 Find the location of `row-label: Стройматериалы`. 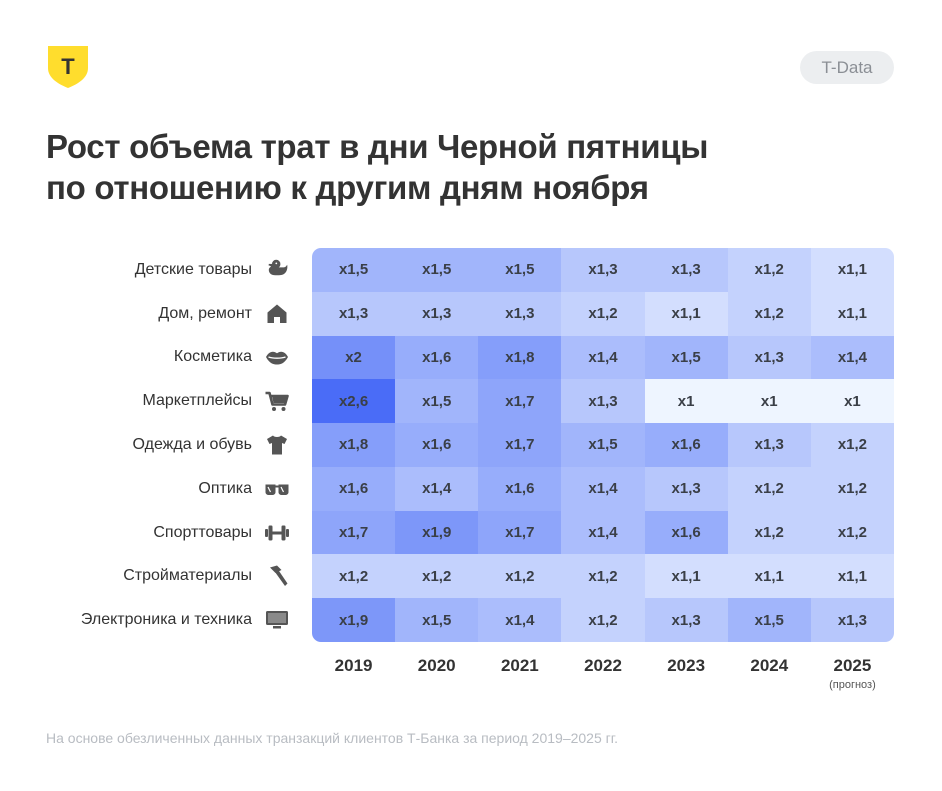

row-label: Стройматериалы is located at coordinates (160, 576).